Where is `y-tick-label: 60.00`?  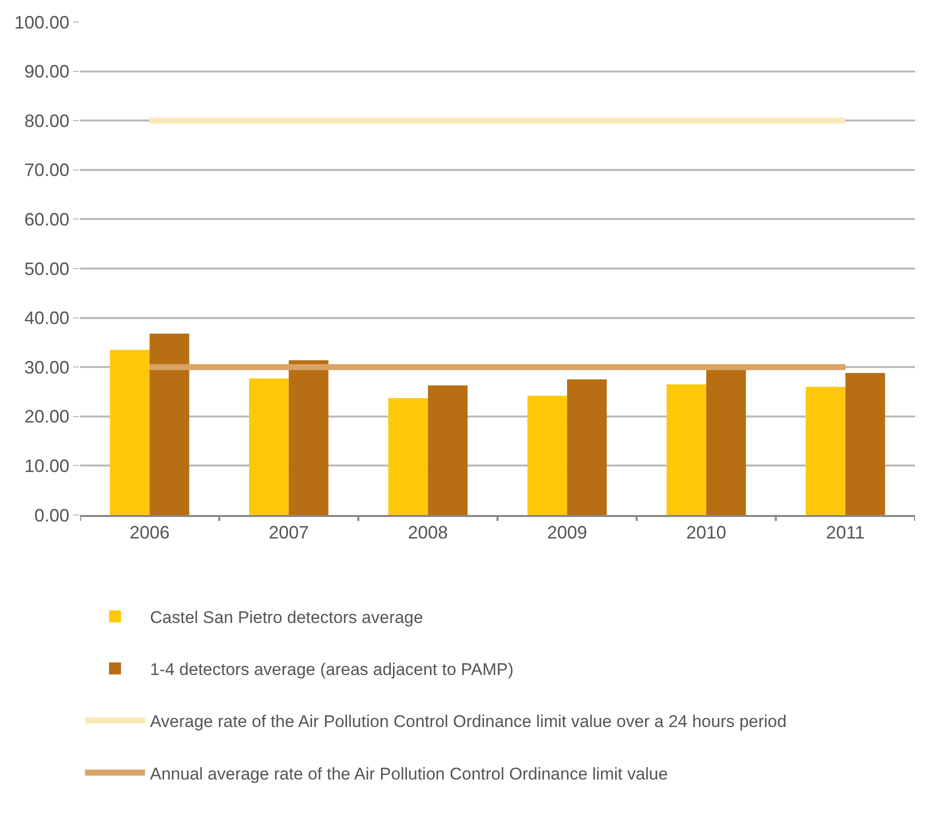
y-tick-label: 60.00 is located at coordinates (47, 220).